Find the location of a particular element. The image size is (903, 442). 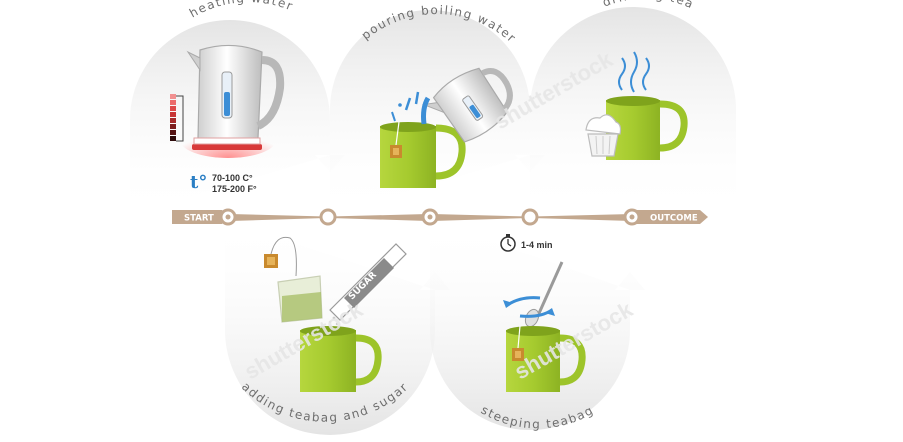

timeline-outcome-label: OUTCOME is located at coordinates (674, 219).